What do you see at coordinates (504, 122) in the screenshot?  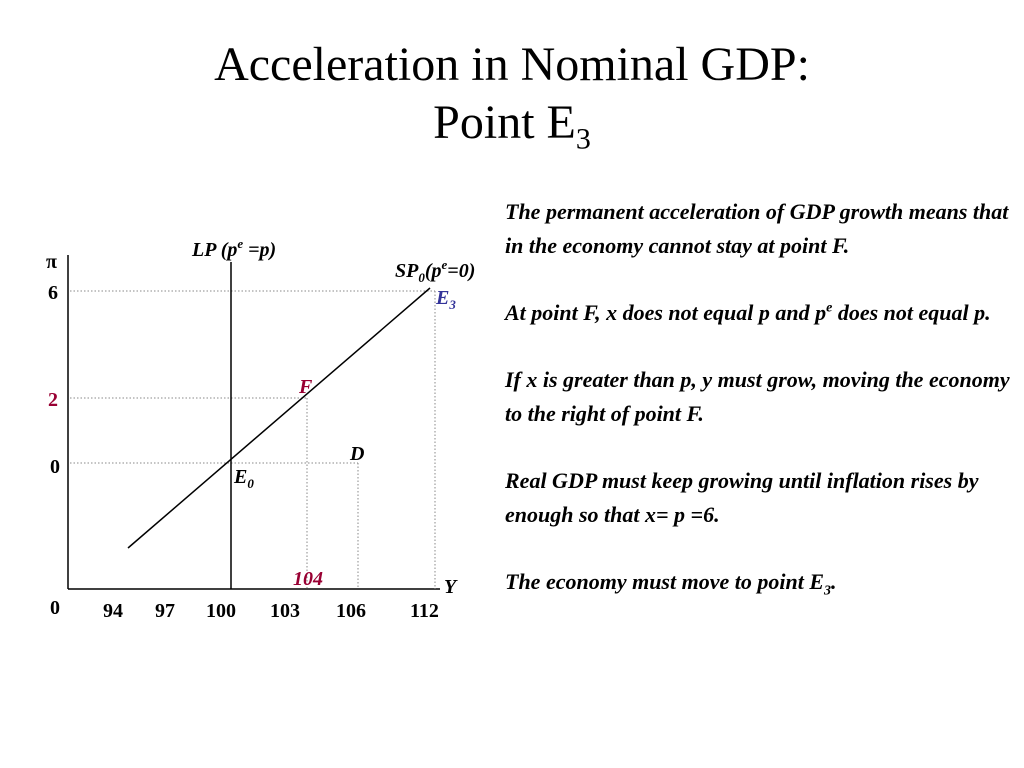 I see `title-line-2-main: Point E` at bounding box center [504, 122].